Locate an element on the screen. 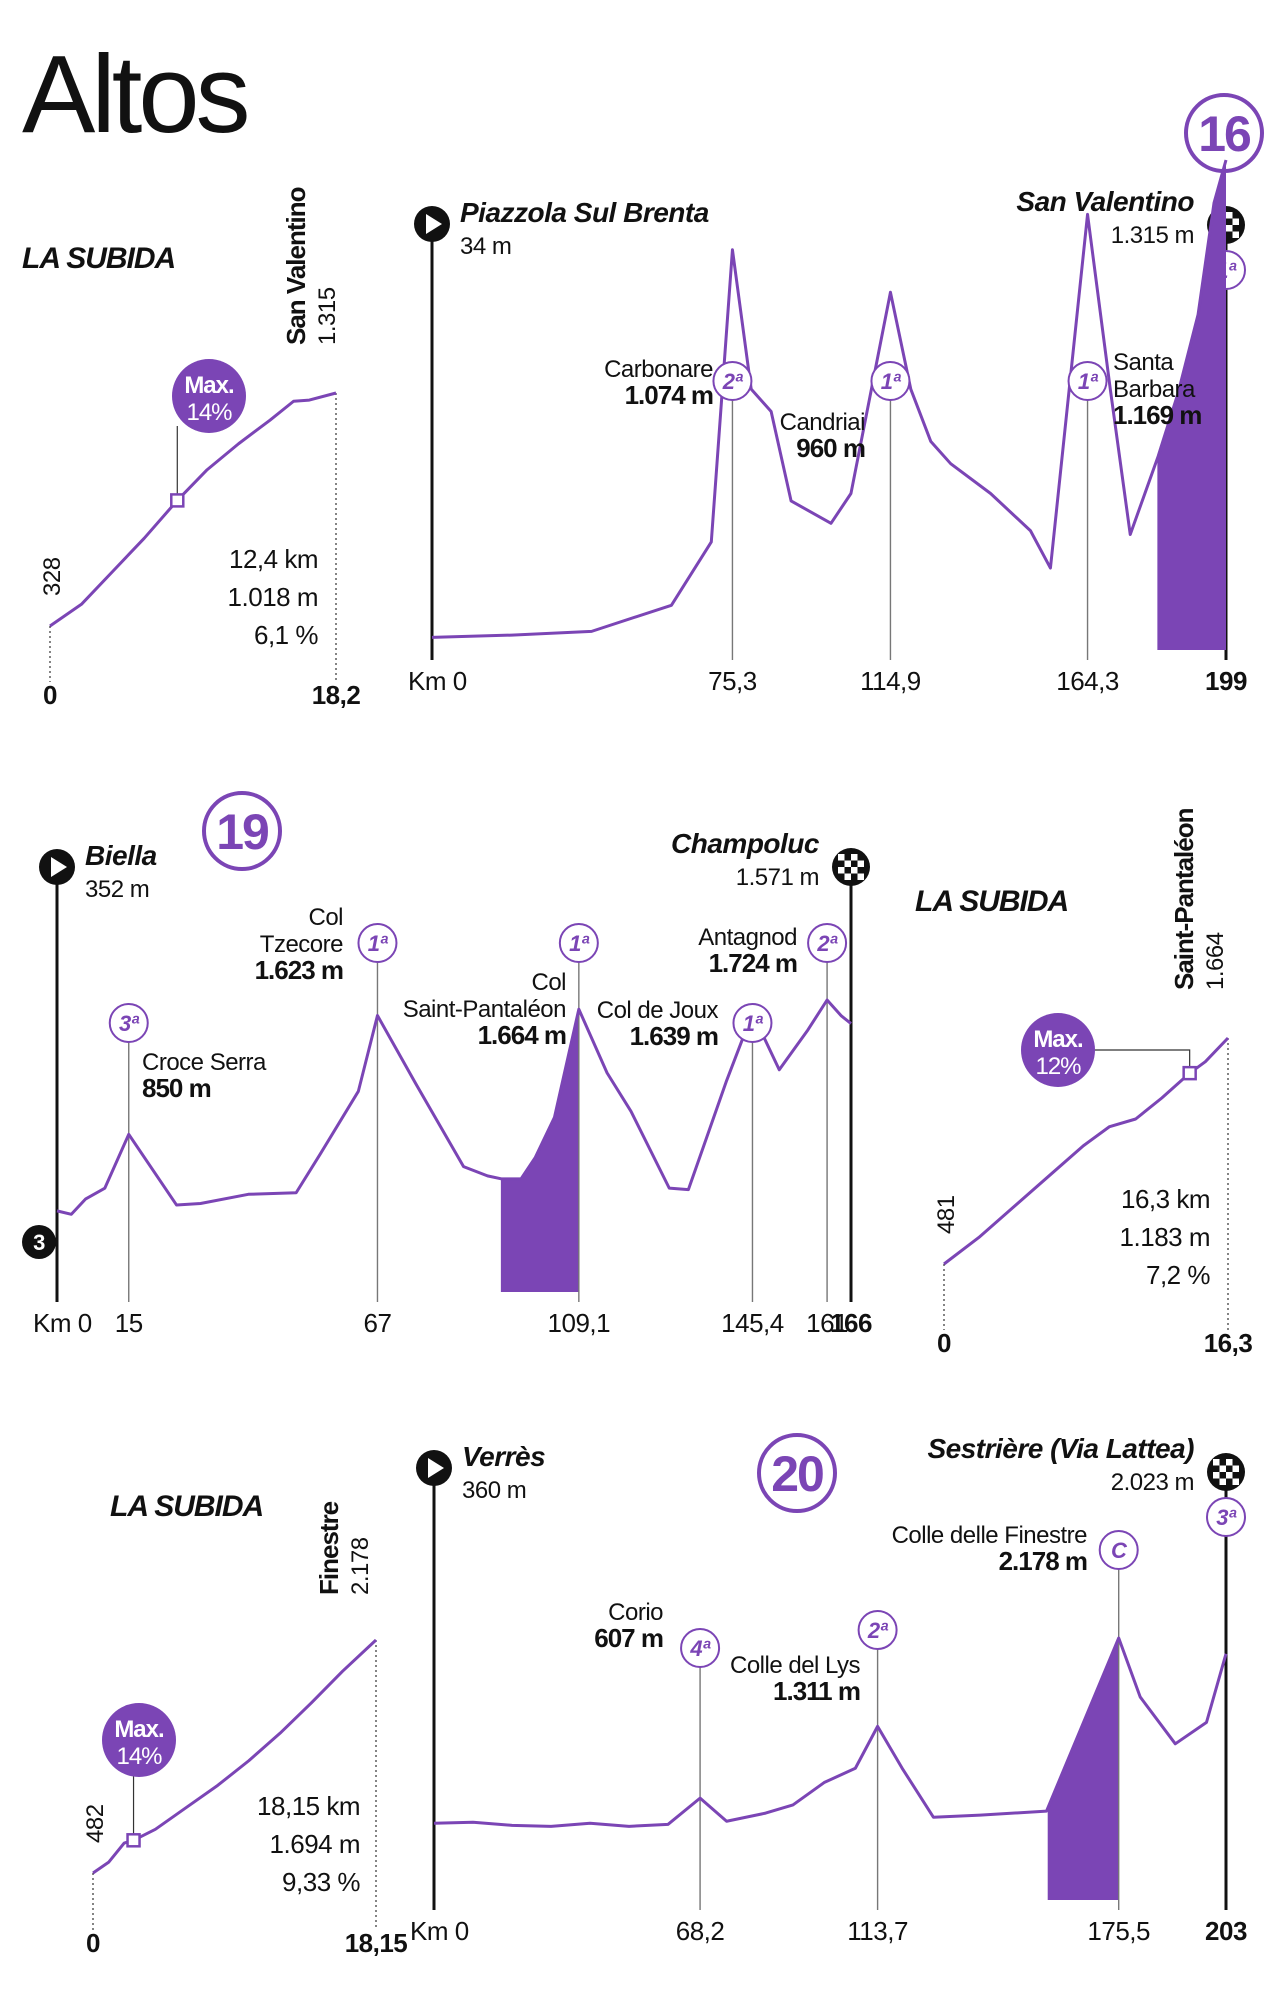 This screenshot has width=1280, height=2000. climb-altitude: 1.623 m is located at coordinates (299, 970).